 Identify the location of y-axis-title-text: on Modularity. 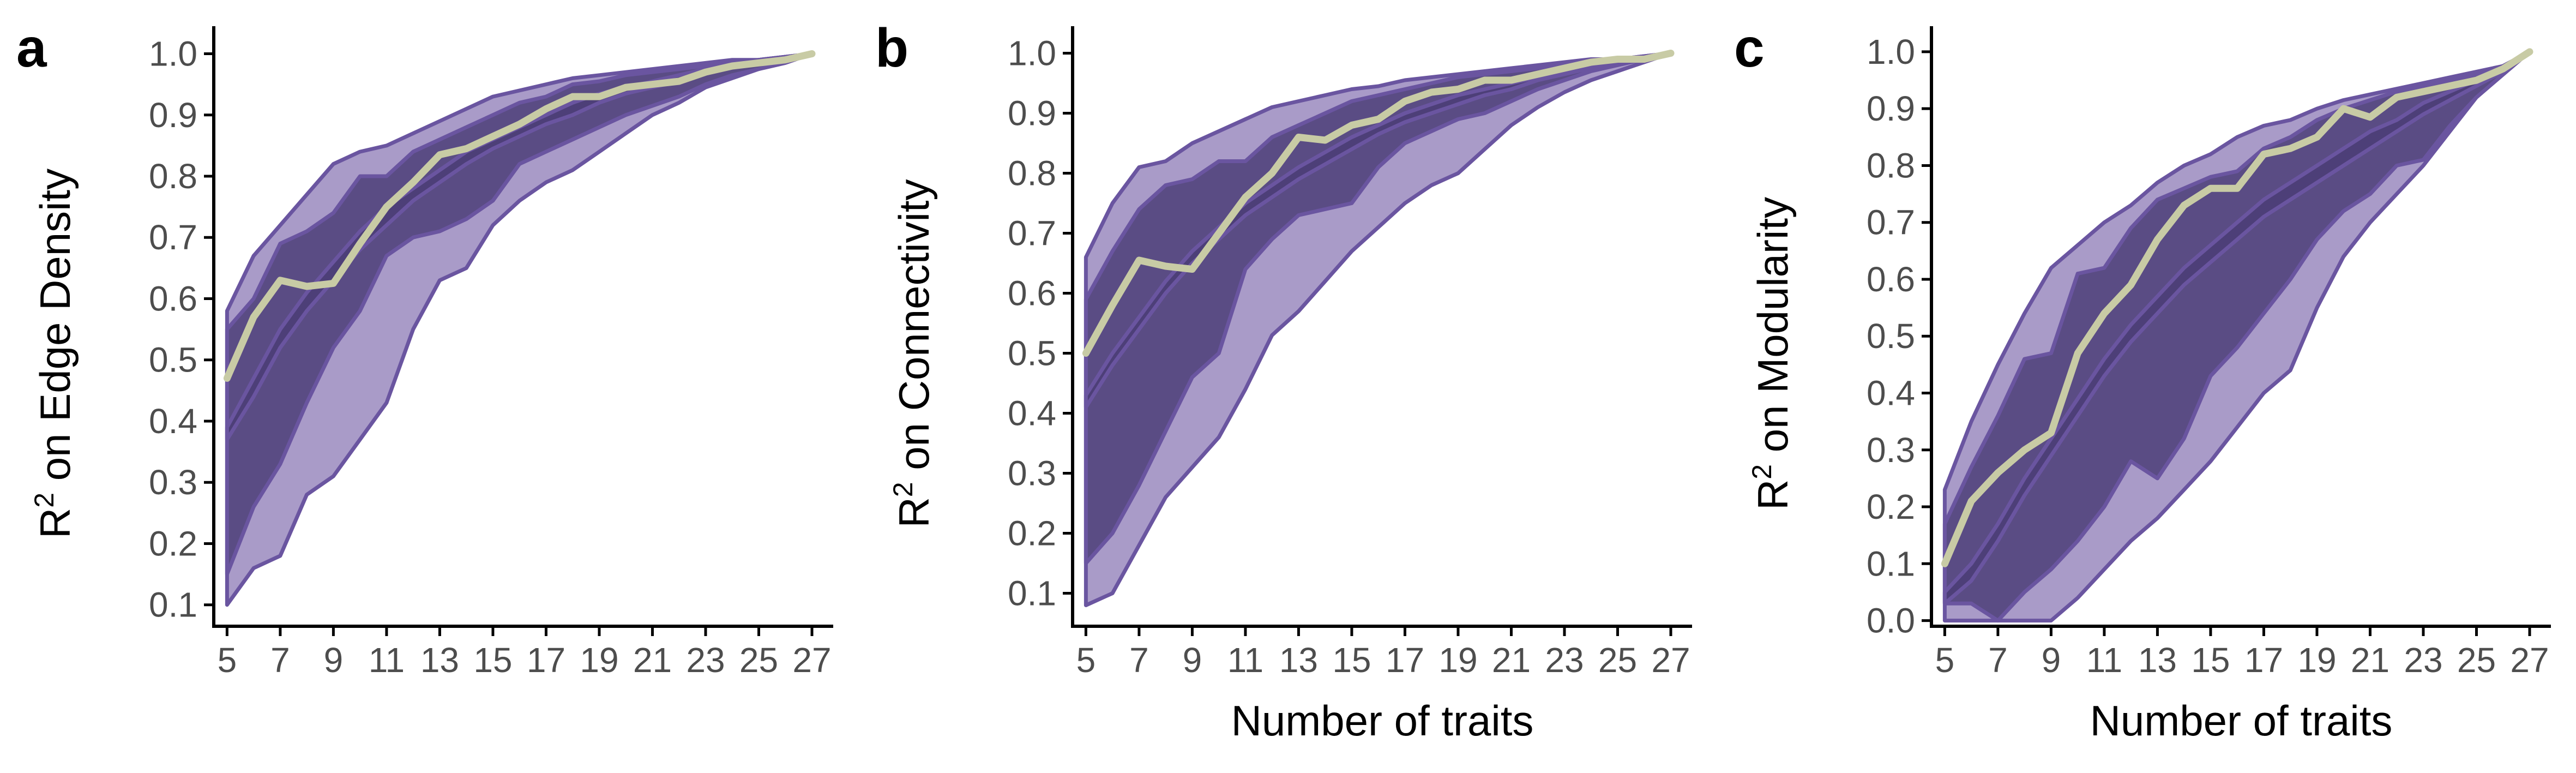
(1773, 330).